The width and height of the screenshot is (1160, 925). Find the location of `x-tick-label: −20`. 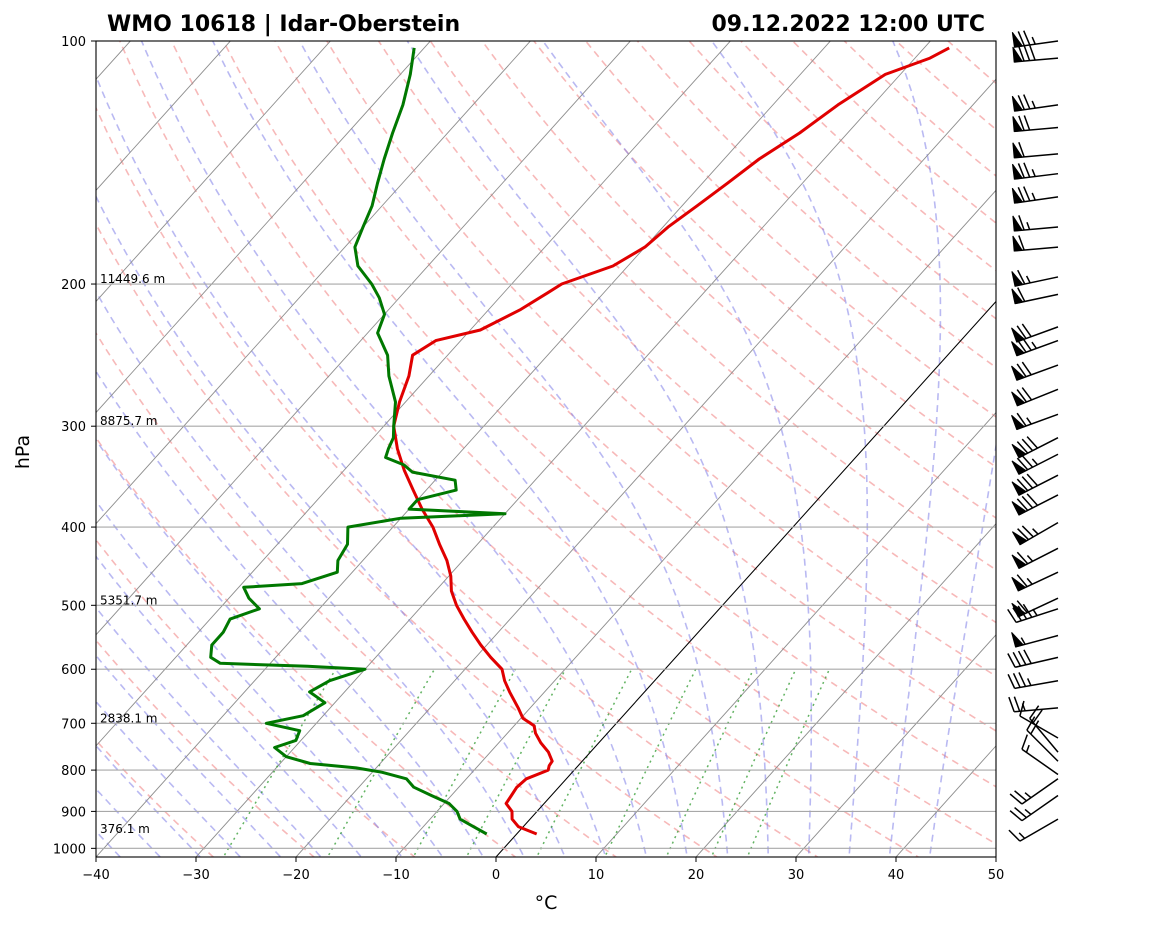

x-tick-label: −20 is located at coordinates (295, 875).